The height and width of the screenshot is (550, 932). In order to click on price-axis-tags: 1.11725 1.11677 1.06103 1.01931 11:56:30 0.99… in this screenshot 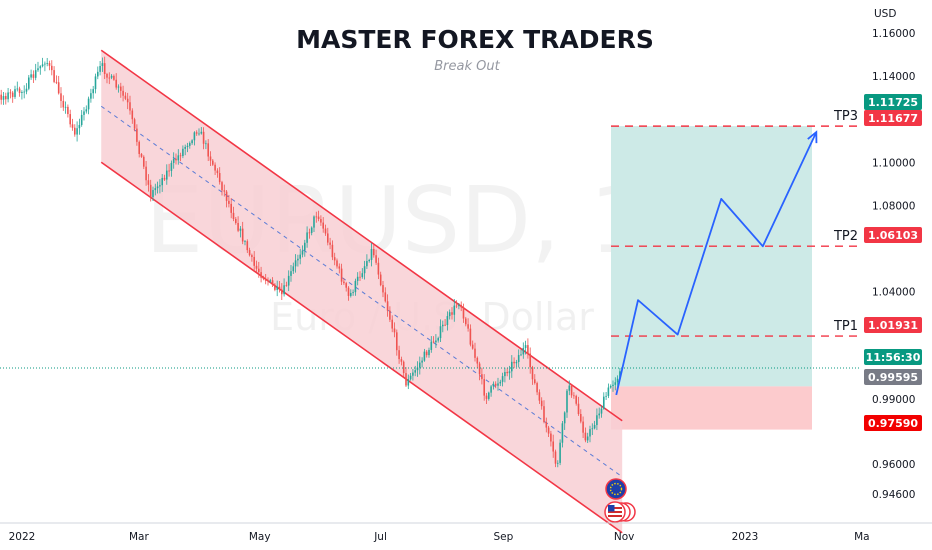, I will do `click(893, 262)`.